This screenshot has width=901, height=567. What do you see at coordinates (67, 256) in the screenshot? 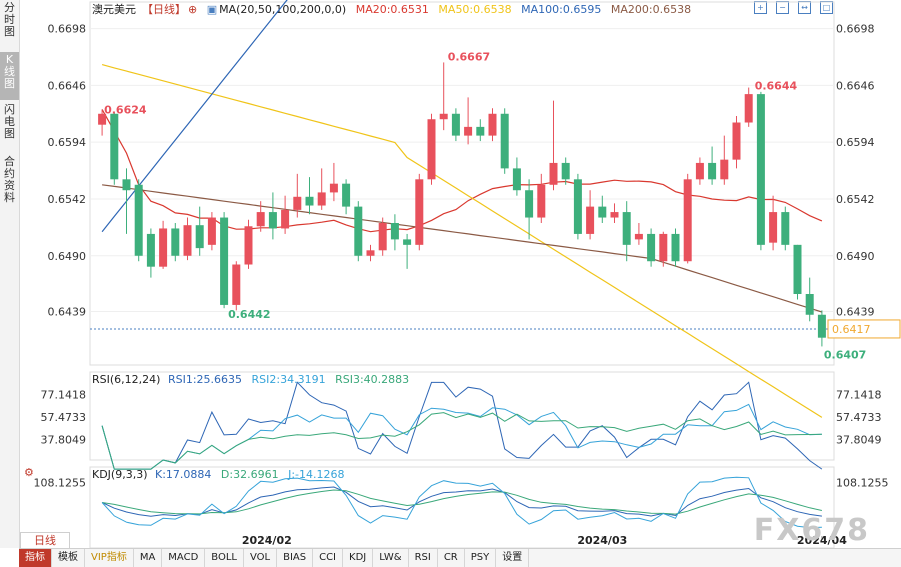
I see `y-tick-label-left: 0.6490` at bounding box center [67, 256].